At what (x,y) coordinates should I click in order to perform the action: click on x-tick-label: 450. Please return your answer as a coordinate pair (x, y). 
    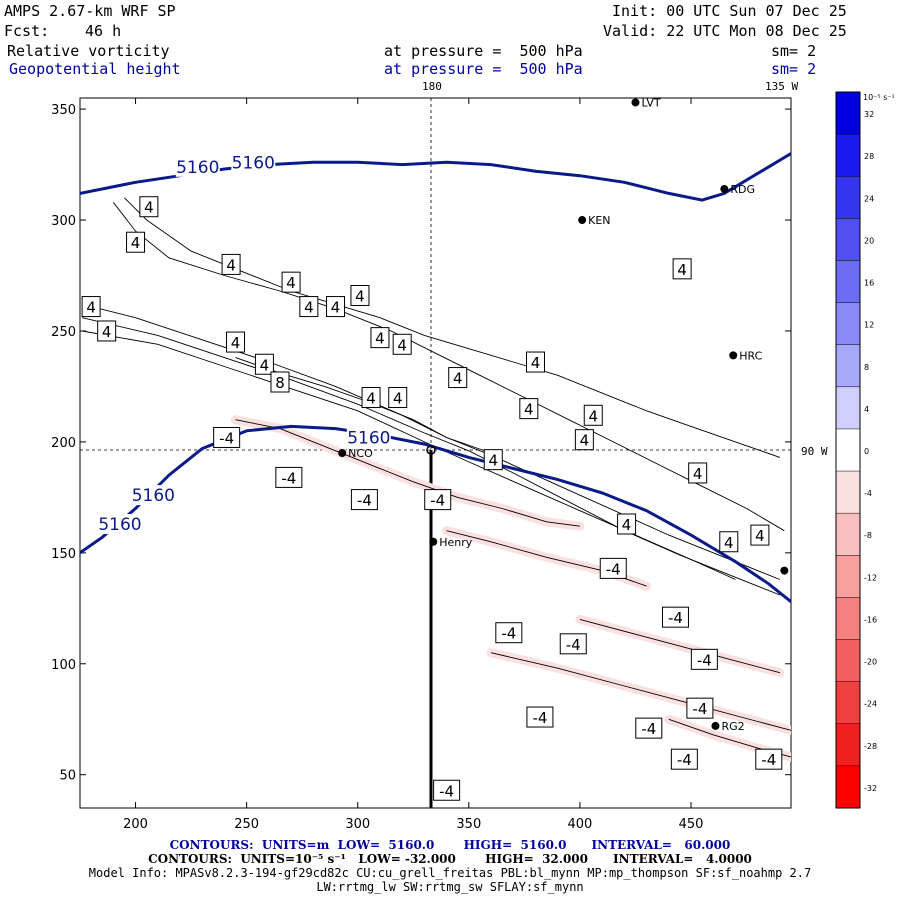
    Looking at the image, I should click on (691, 824).